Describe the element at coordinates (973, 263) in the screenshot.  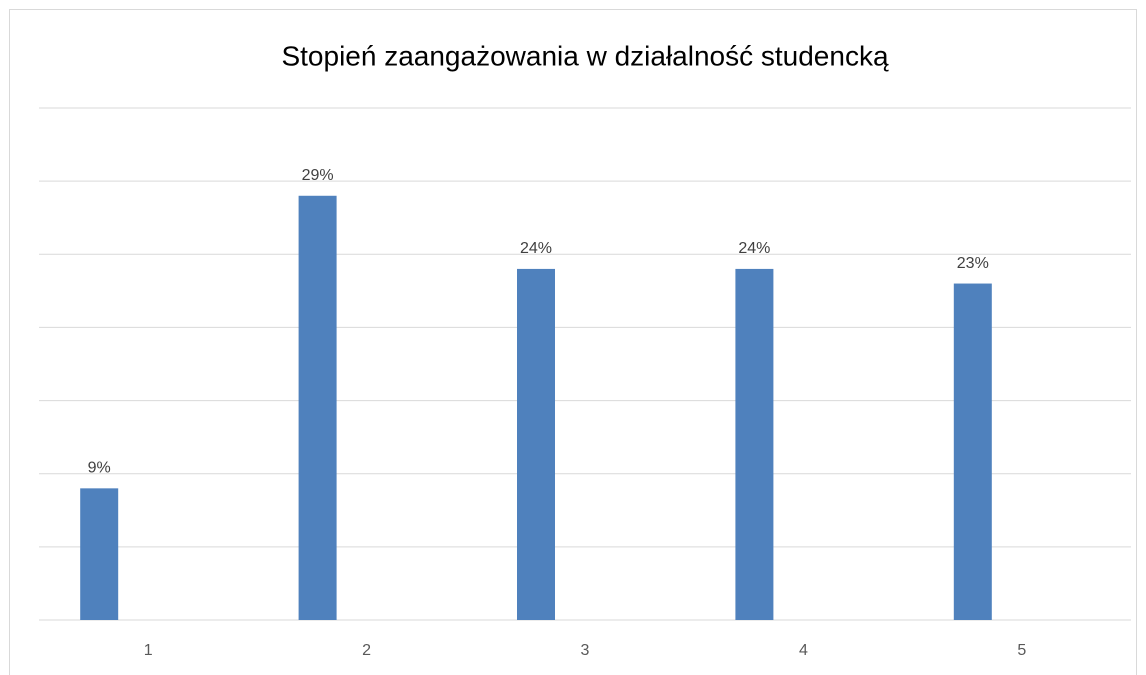
I see `data-label: 23%` at that location.